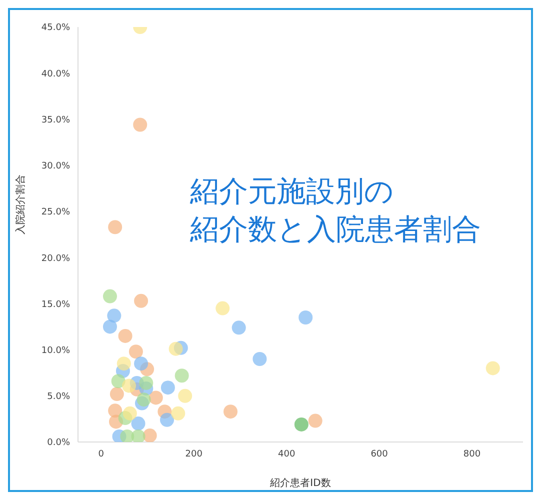 Image resolution: width=541 pixels, height=496 pixels. I want to click on y-tick-label: 25.0%, so click(55, 213).